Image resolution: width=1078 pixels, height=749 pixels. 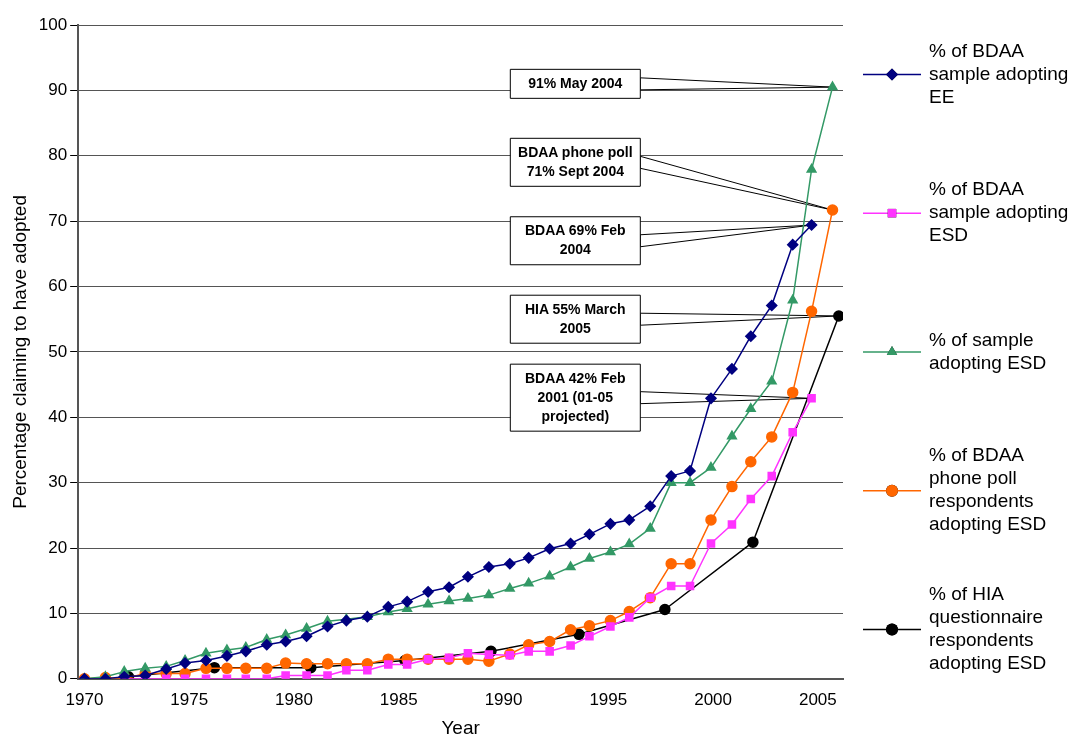 I want to click on x-tick-label: 1980, so click(x=294, y=699).